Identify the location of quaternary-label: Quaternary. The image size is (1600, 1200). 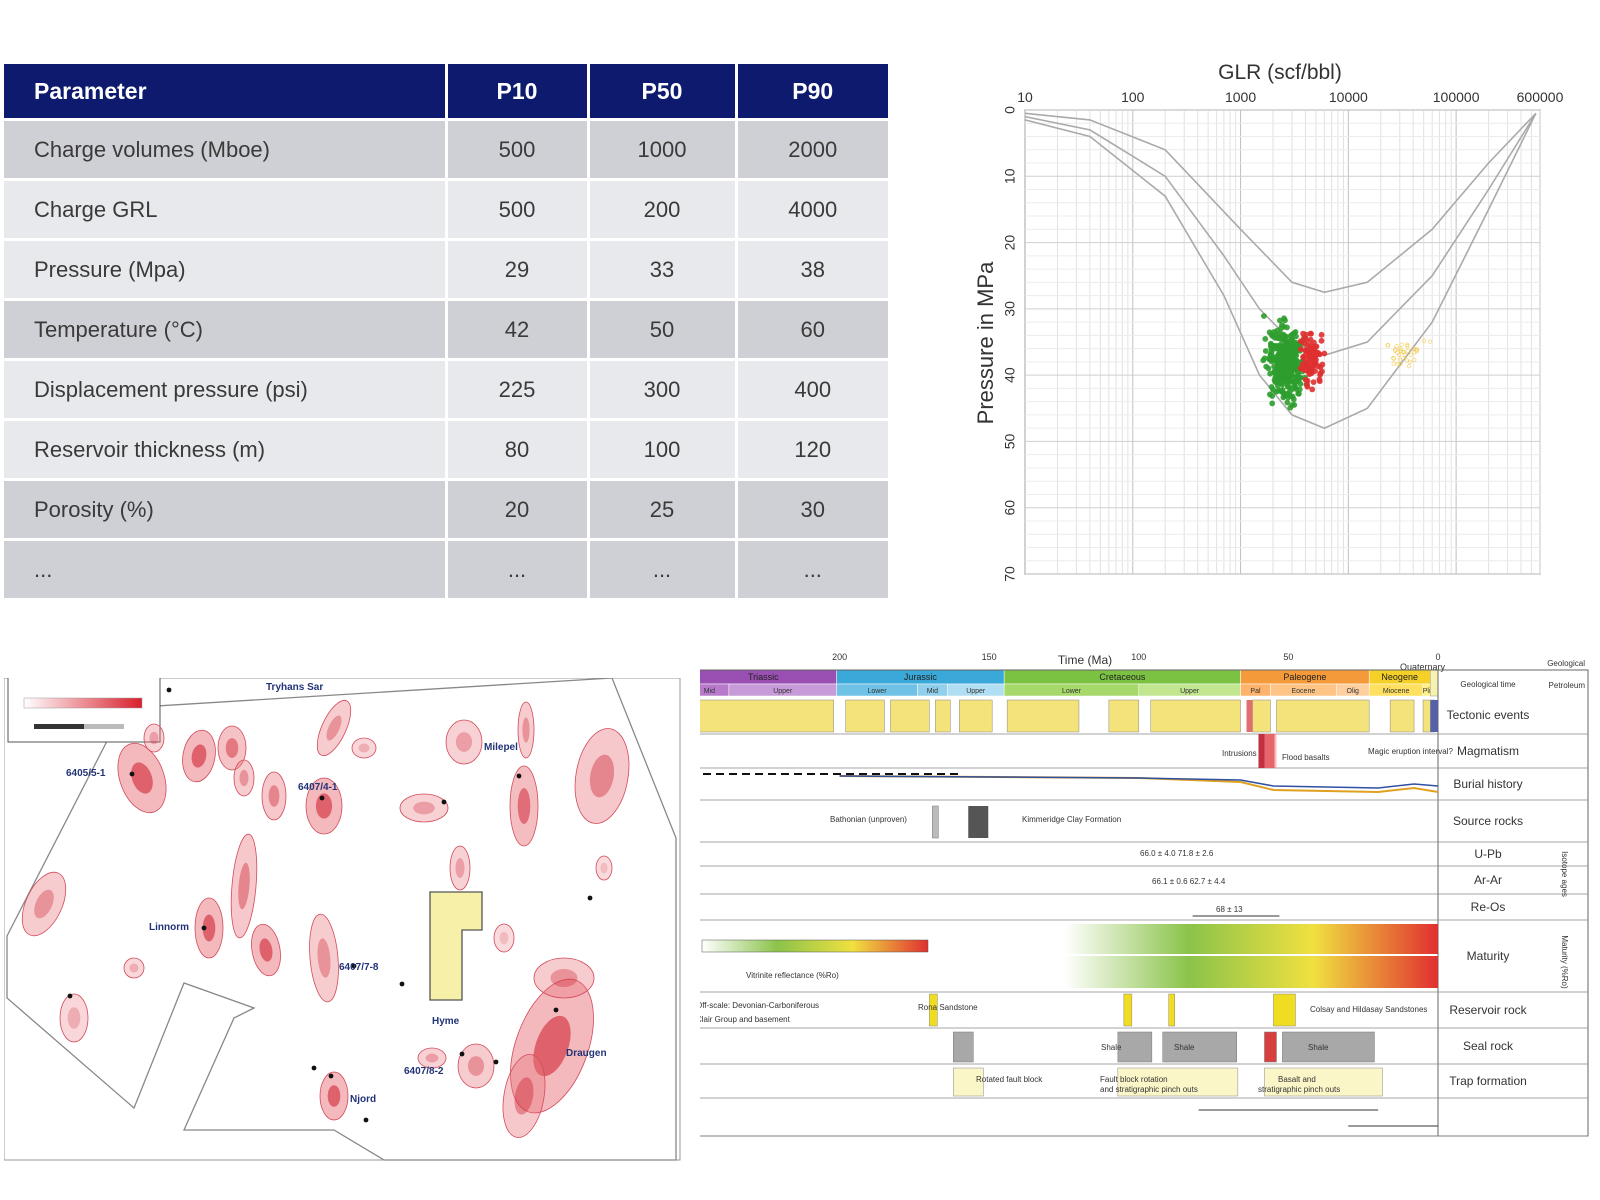
(1423, 667).